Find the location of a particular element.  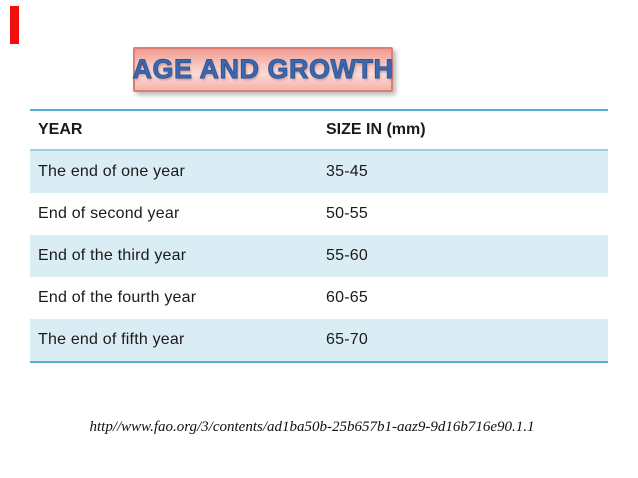

column-header-size: SIZE IN (mm) is located at coordinates (376, 129).